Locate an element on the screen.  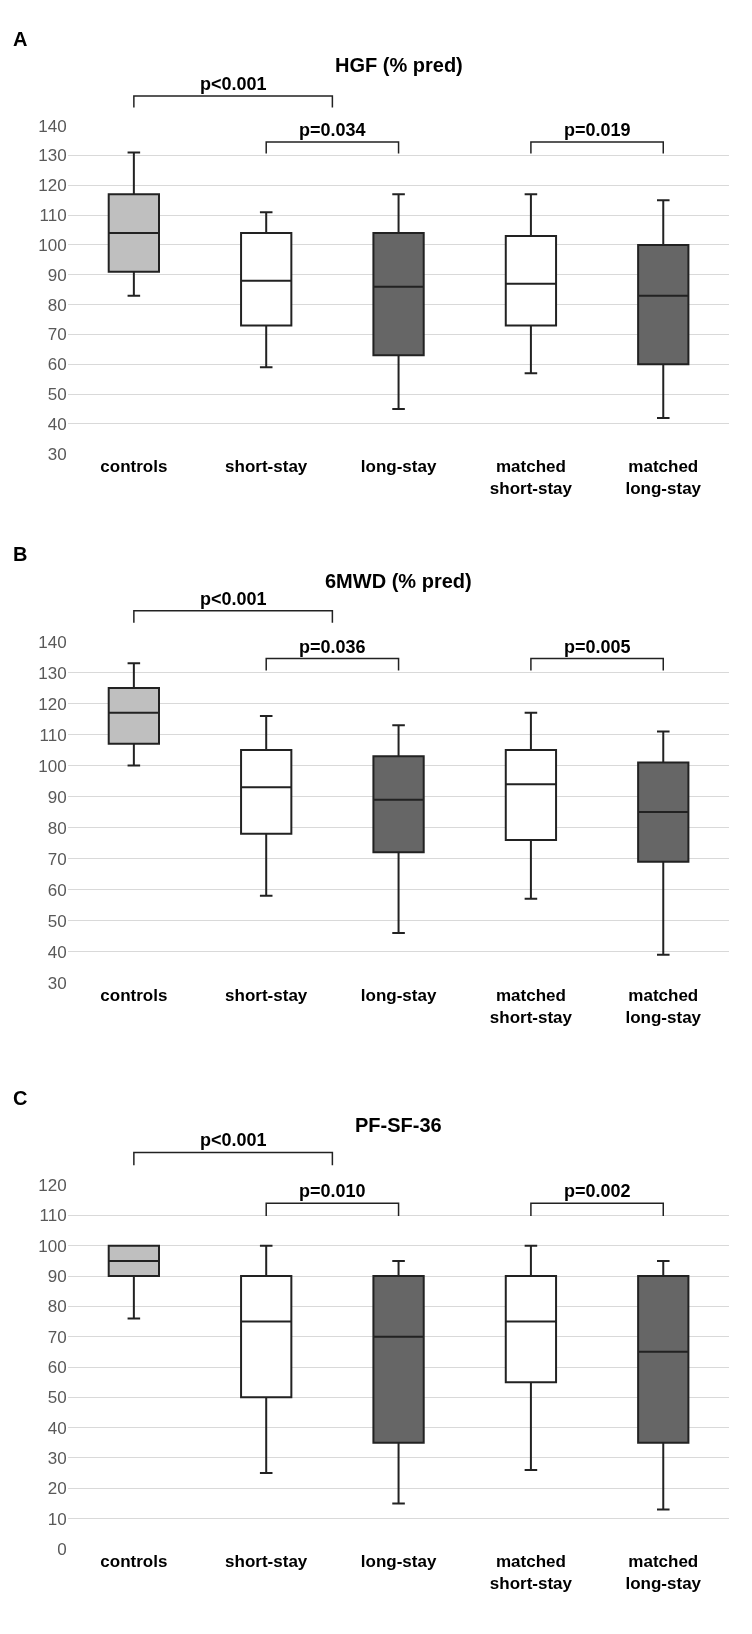
y-tick-label: 20 is located at coordinates (57, 1489).